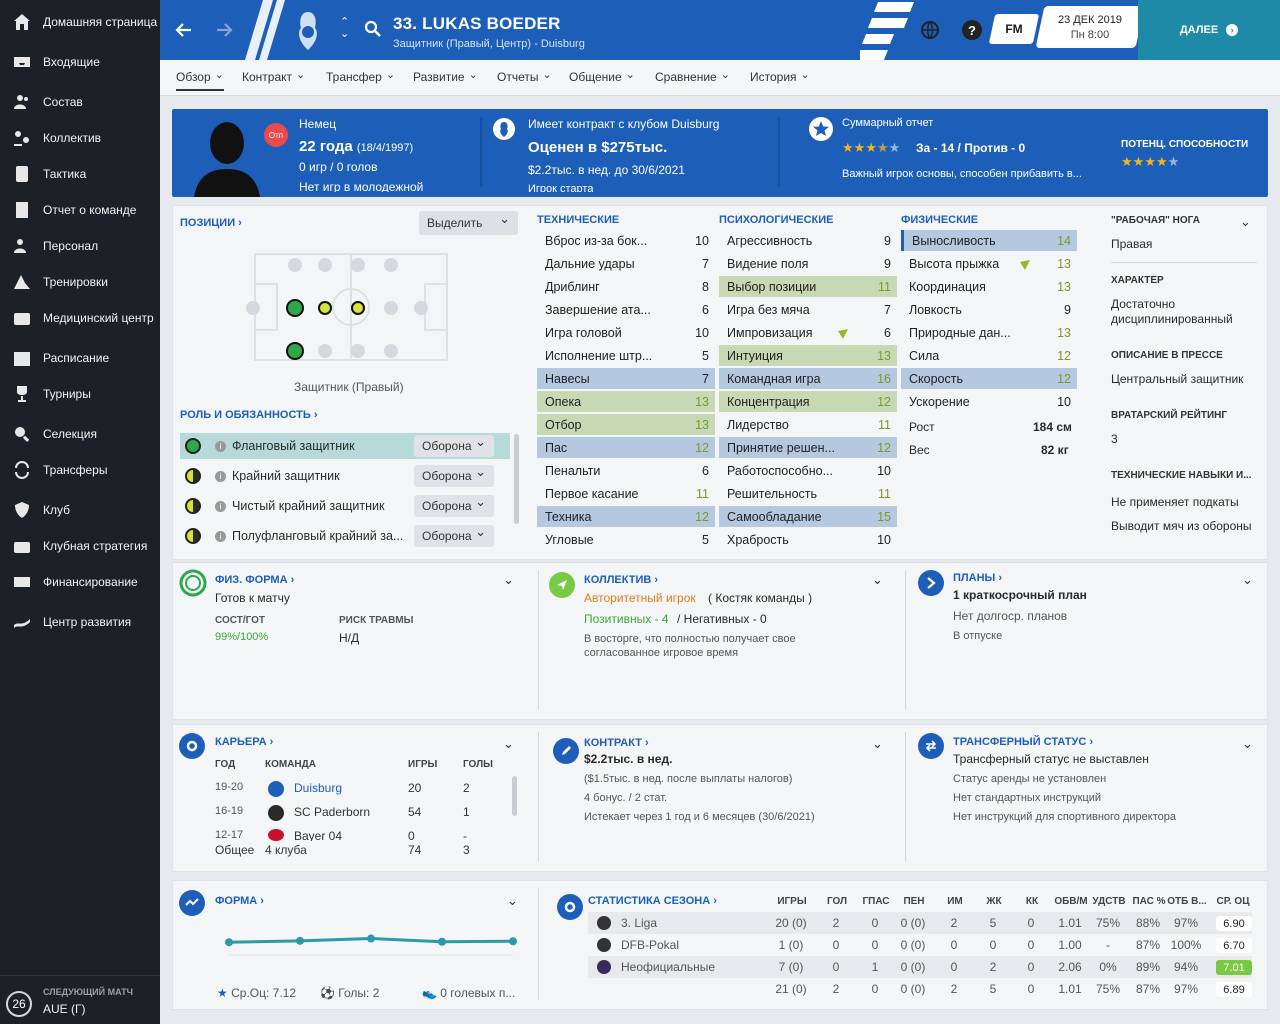 The height and width of the screenshot is (1024, 1280). I want to click on tab-4: Отчеты, so click(524, 77).